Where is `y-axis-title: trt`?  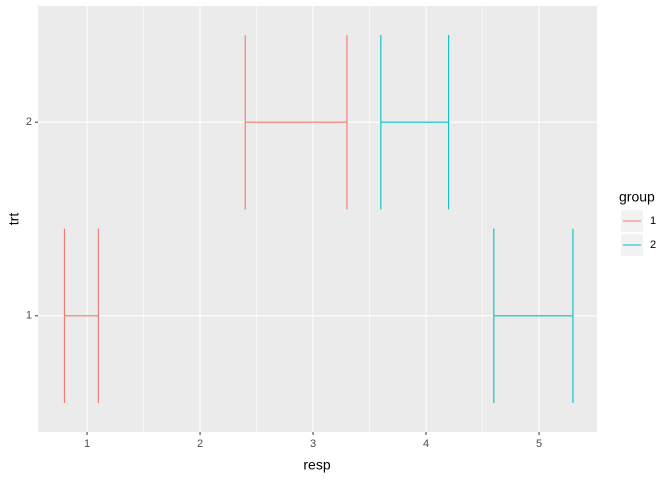
y-axis-title: trt is located at coordinates (14, 219).